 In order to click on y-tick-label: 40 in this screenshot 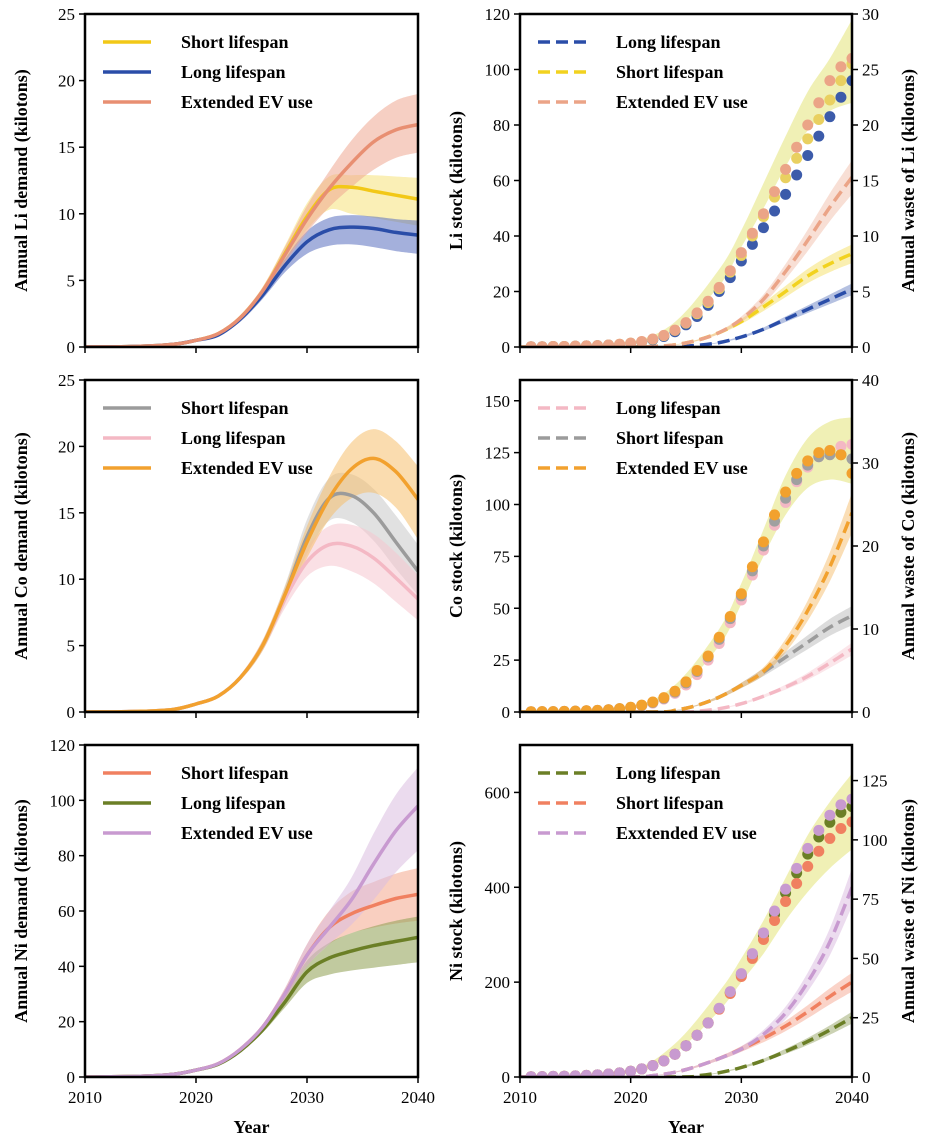, I will do `click(501, 236)`.